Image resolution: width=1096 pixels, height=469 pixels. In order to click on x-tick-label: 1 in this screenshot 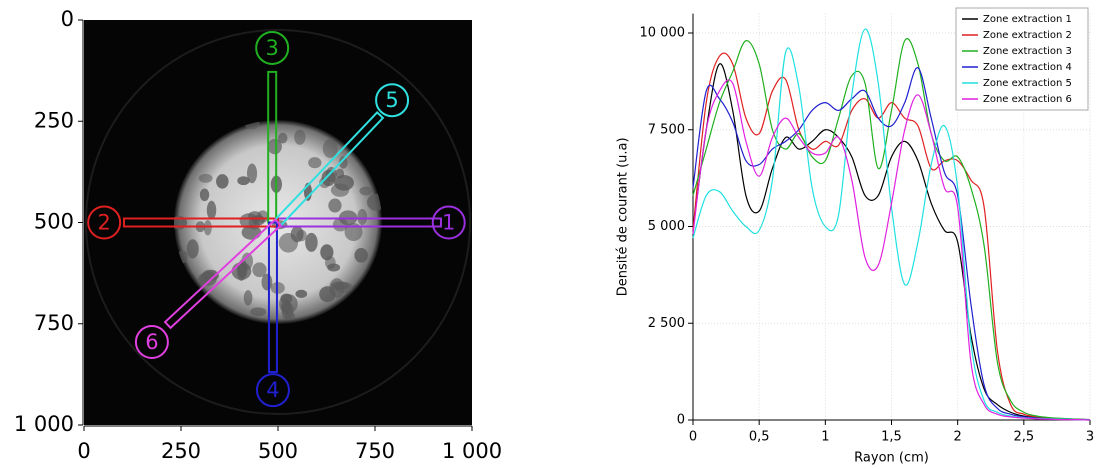, I will do `click(825, 437)`.